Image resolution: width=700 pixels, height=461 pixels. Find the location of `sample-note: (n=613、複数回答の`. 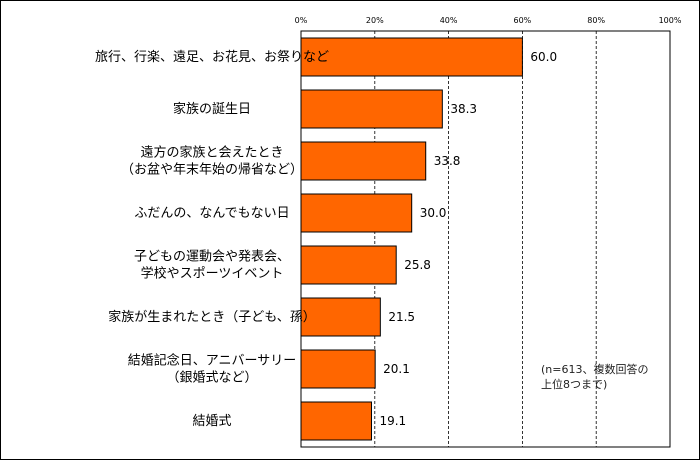

sample-note: (n=613、複数回答の is located at coordinates (594, 369).